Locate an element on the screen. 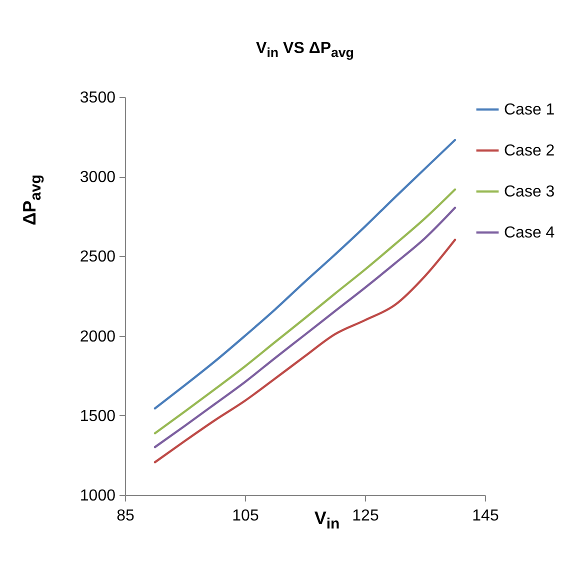 This screenshot has height=582, width=587. y-tick-label: 1000 is located at coordinates (98, 496).